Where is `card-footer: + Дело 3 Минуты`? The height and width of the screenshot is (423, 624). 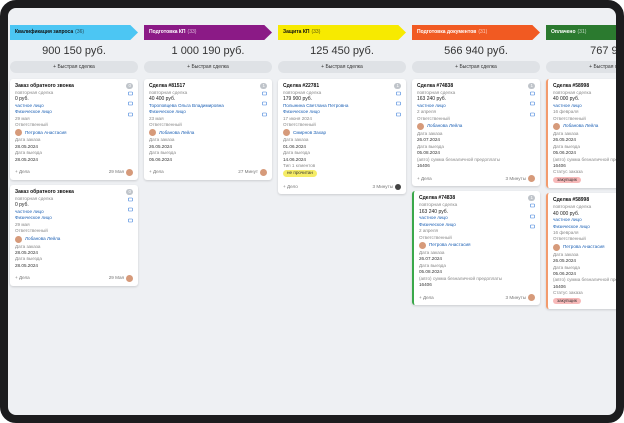
card-footer: + Дело 3 Минуты is located at coordinates (342, 187).